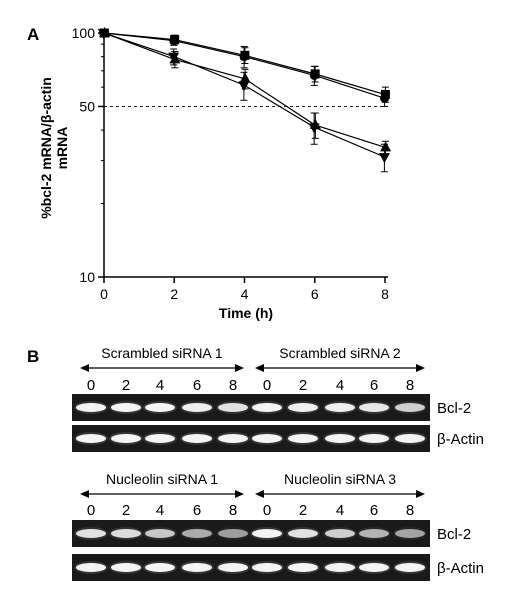 The image size is (520, 604). What do you see at coordinates (84, 33) in the screenshot?
I see `y-tick-label: 100` at bounding box center [84, 33].